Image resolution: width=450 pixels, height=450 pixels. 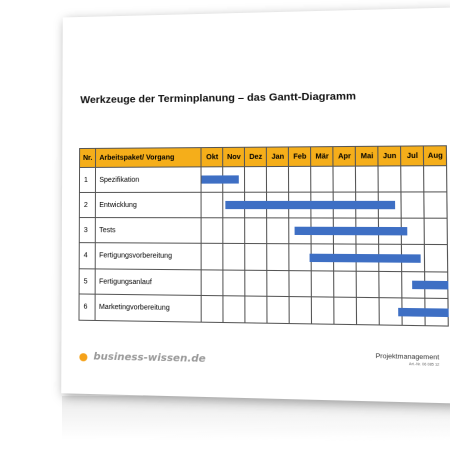 What do you see at coordinates (148, 157) in the screenshot?
I see `header-task: Arbeitspaket/ Vorgang` at bounding box center [148, 157].